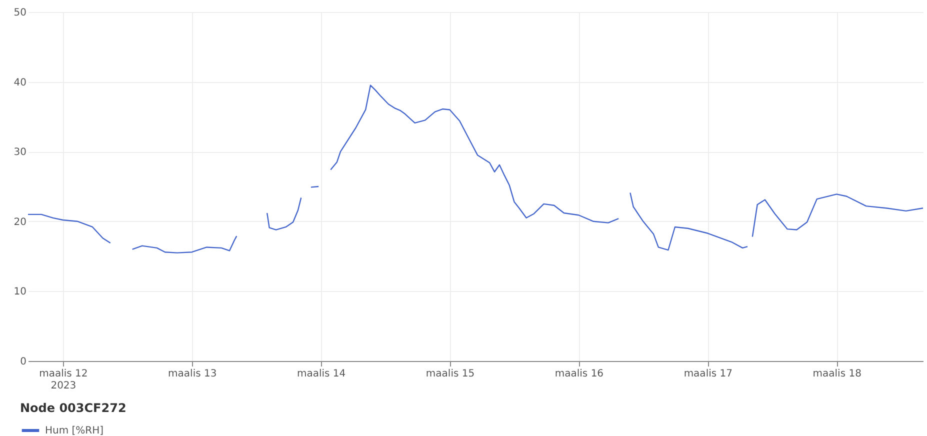 The width and height of the screenshot is (927, 436). Describe the element at coordinates (708, 374) in the screenshot. I see `x-tick-label: maalis 17` at that location.